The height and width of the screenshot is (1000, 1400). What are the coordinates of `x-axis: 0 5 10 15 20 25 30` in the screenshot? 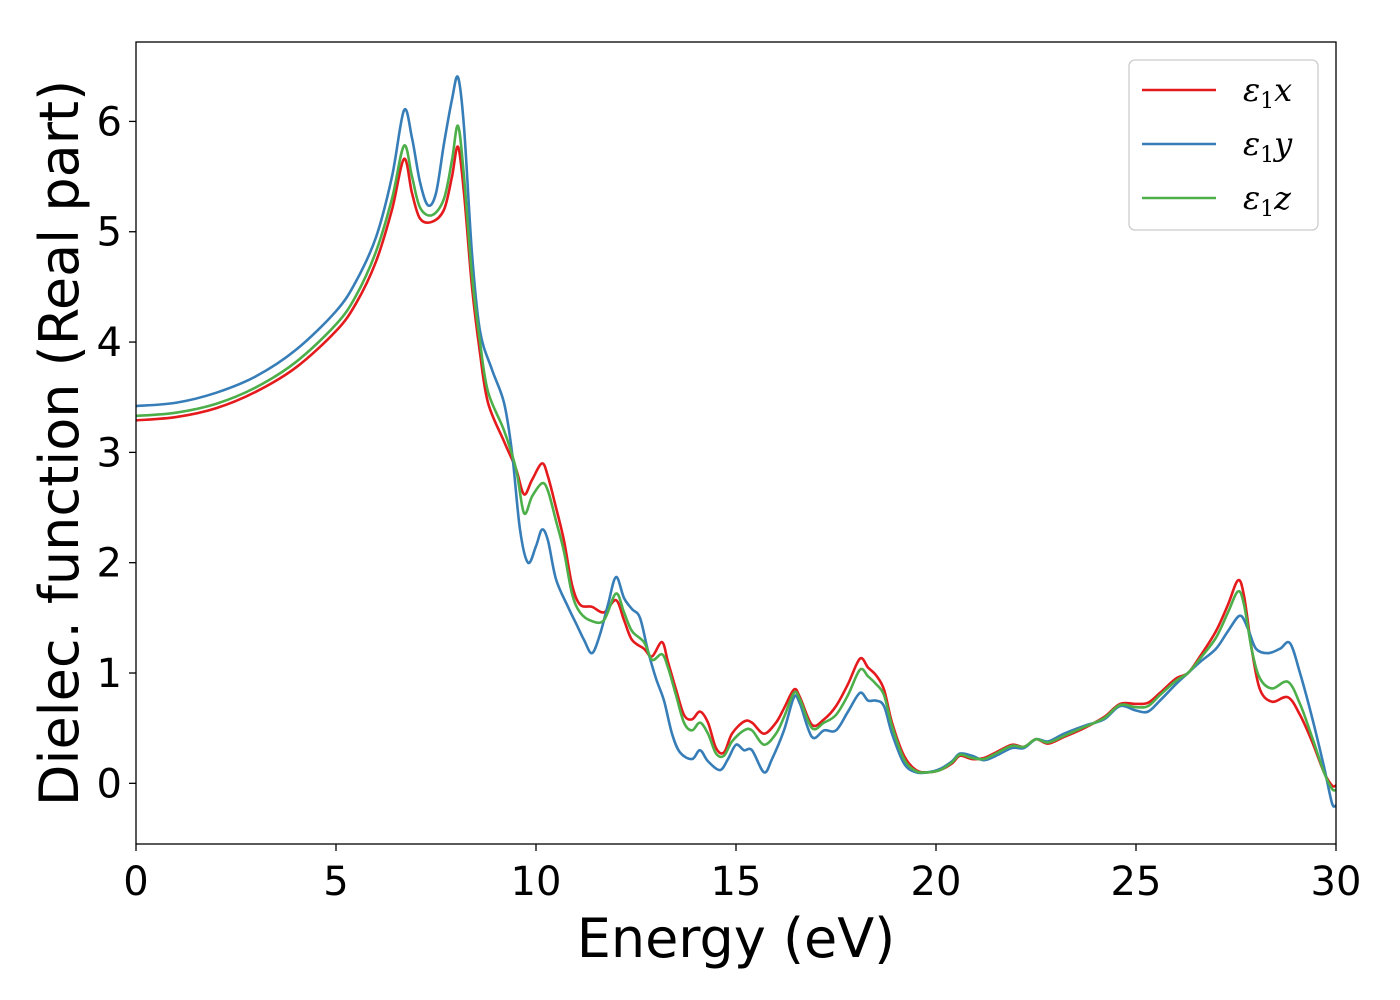 It's located at (742, 874).